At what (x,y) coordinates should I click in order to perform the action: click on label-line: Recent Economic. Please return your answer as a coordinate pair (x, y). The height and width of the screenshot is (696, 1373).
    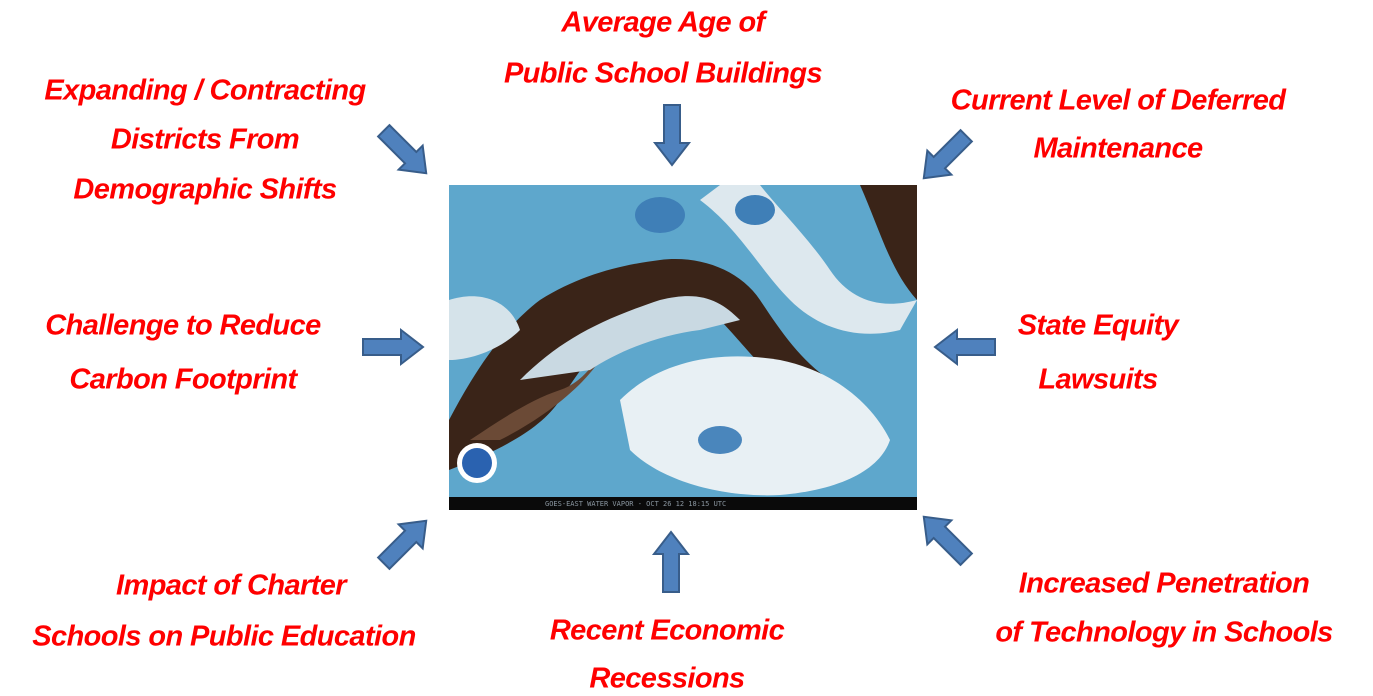
    Looking at the image, I should click on (667, 631).